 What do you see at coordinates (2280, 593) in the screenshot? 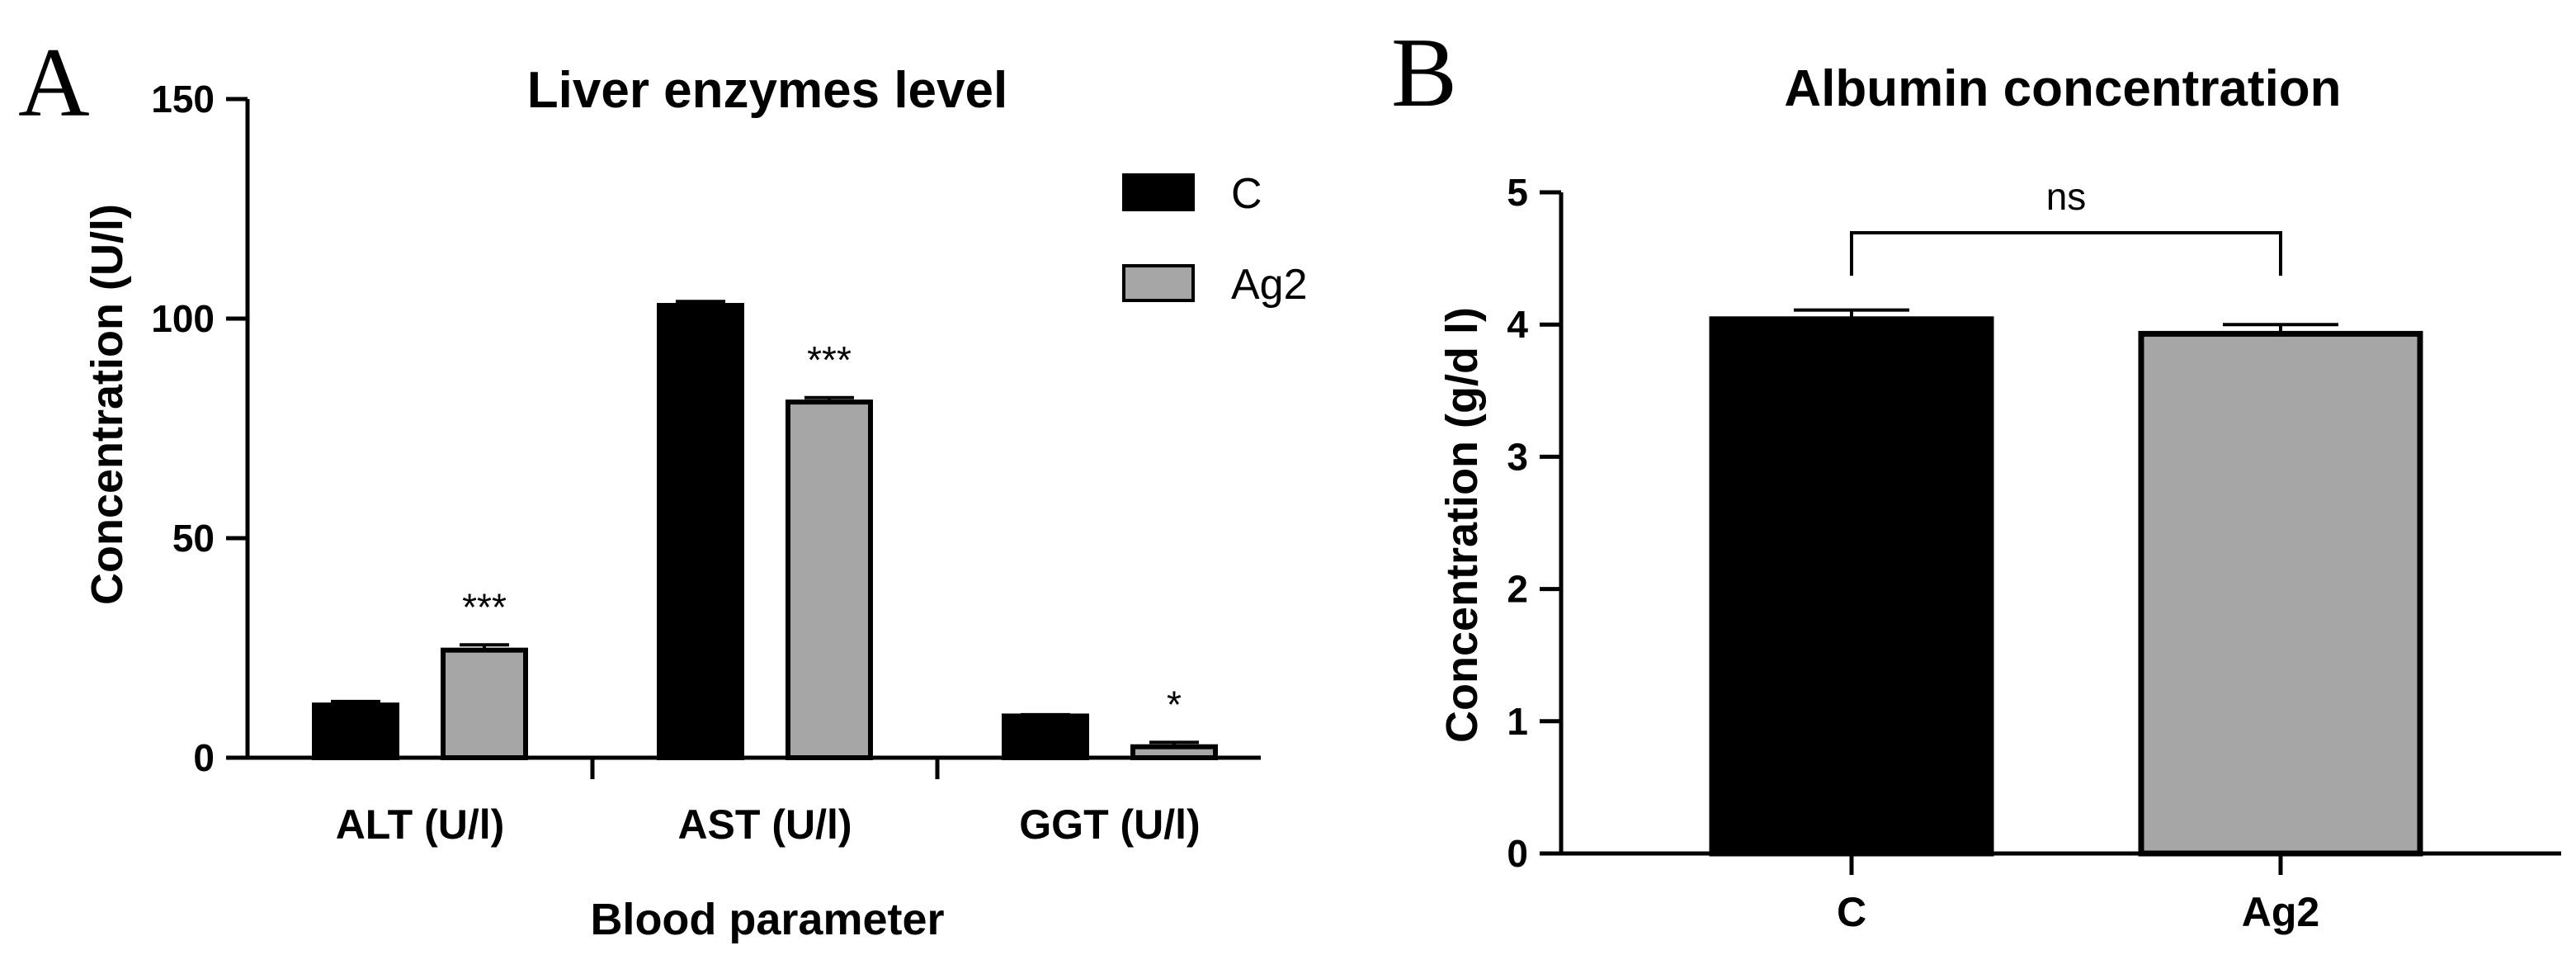
I see `chart-b-bar-ag2` at bounding box center [2280, 593].